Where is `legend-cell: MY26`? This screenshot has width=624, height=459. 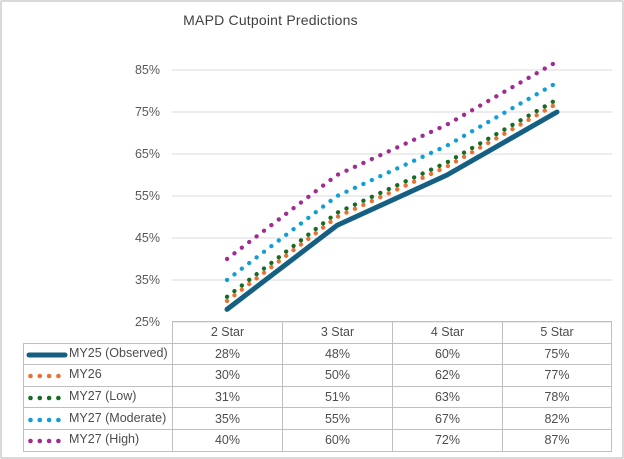
legend-cell: MY26 is located at coordinates (98, 375).